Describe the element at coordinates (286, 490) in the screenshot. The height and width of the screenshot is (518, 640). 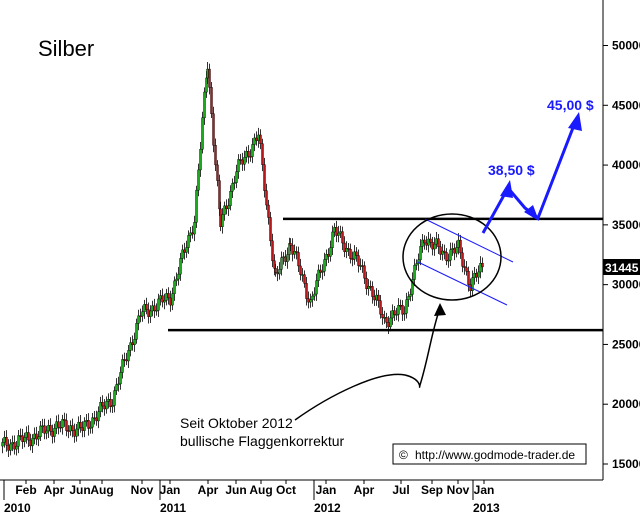
I see `x-tick-label: Oct` at that location.